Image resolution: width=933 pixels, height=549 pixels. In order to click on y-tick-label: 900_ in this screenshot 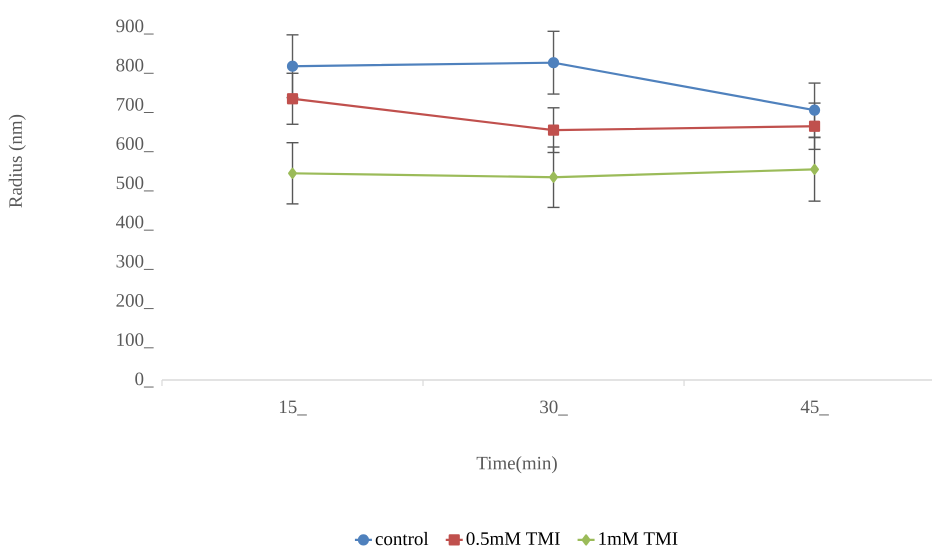, I will do `click(135, 27)`.